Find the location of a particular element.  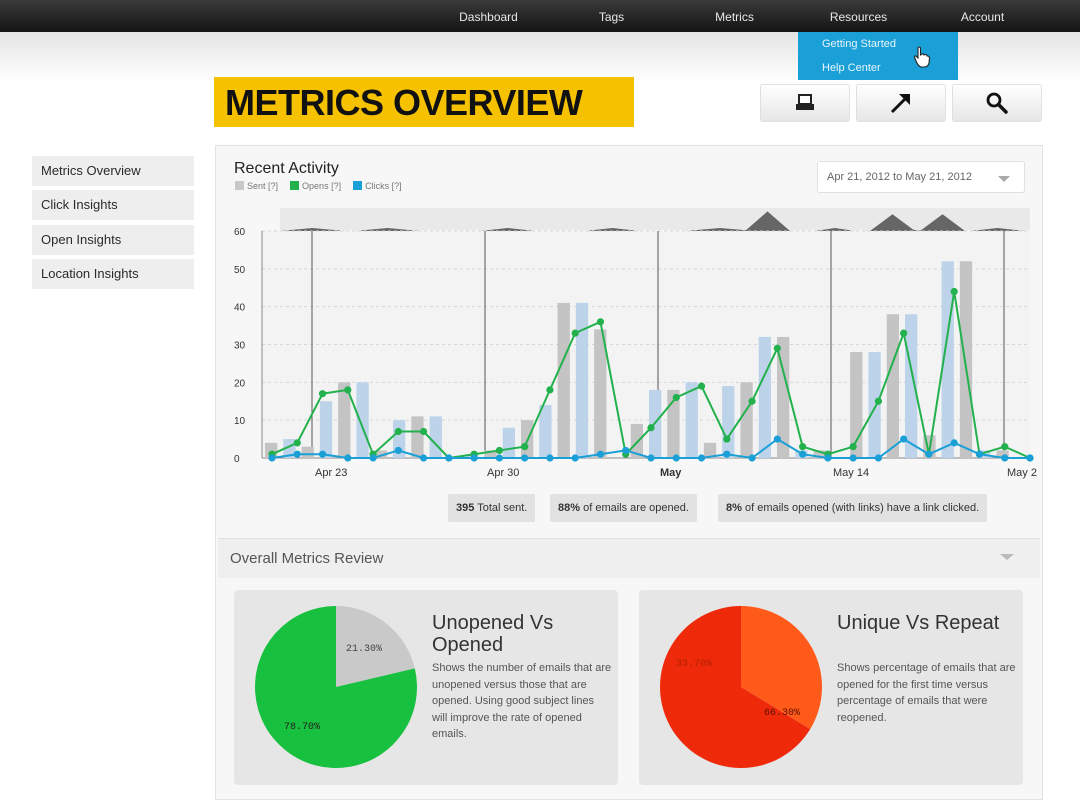

sidebar-item-click-insights: Click Insights is located at coordinates (113, 205).